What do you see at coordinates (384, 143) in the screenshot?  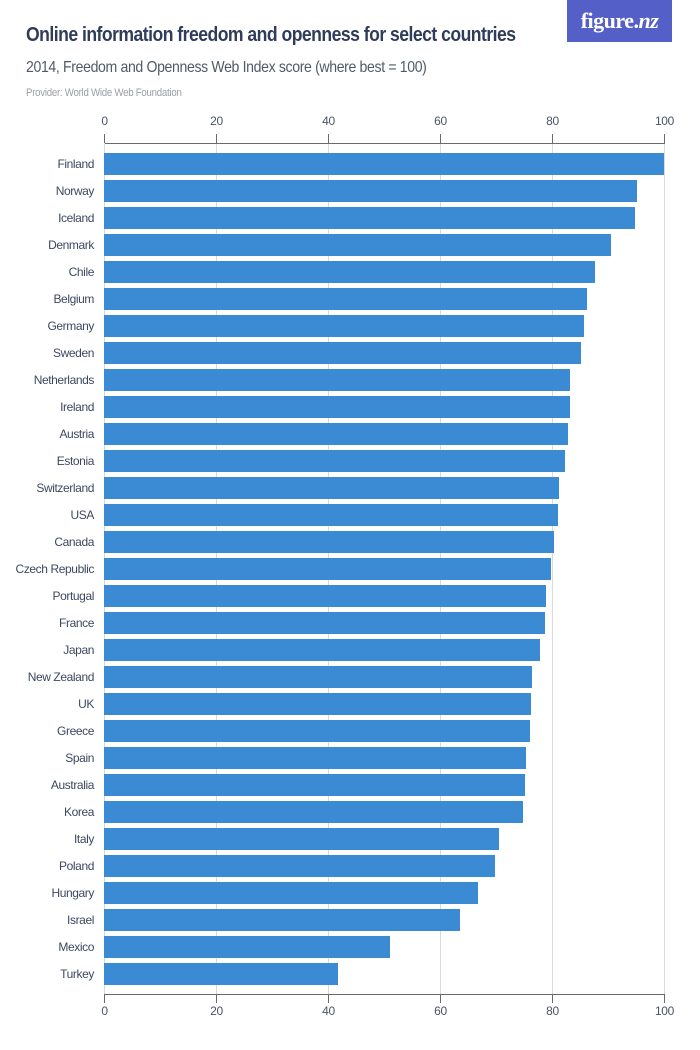 I see `x-axis-top` at bounding box center [384, 143].